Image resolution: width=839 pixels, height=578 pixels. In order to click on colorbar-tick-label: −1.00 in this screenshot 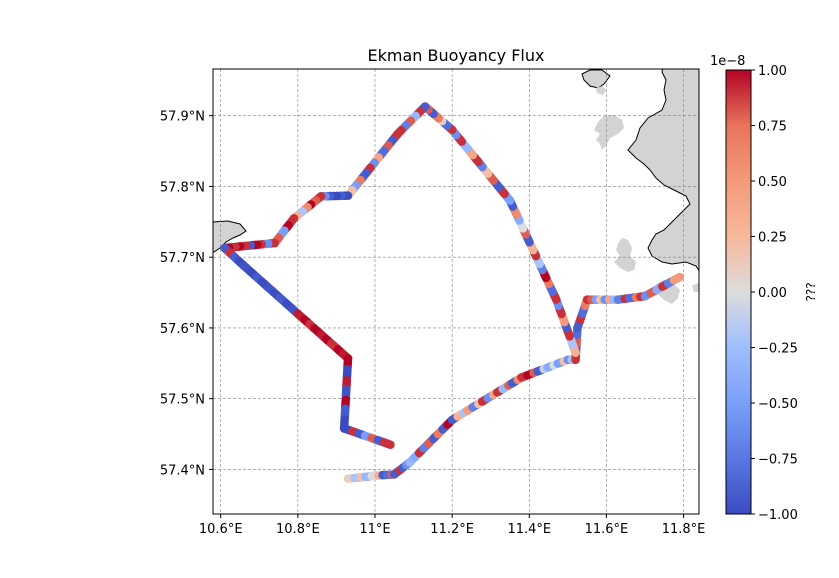, I will do `click(778, 515)`.